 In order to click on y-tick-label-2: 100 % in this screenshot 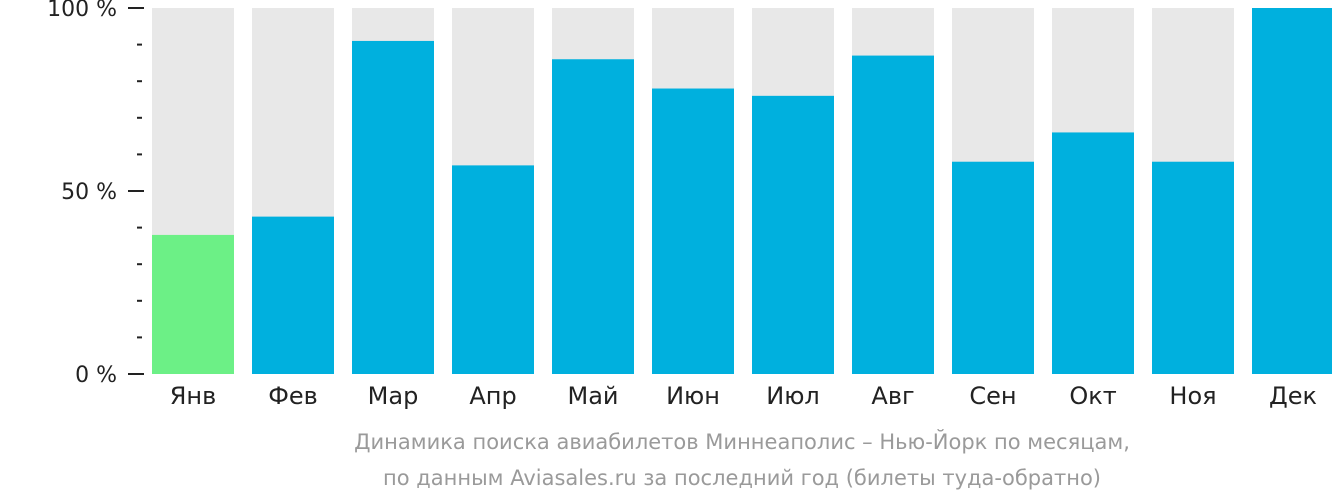, I will do `click(82, 11)`.